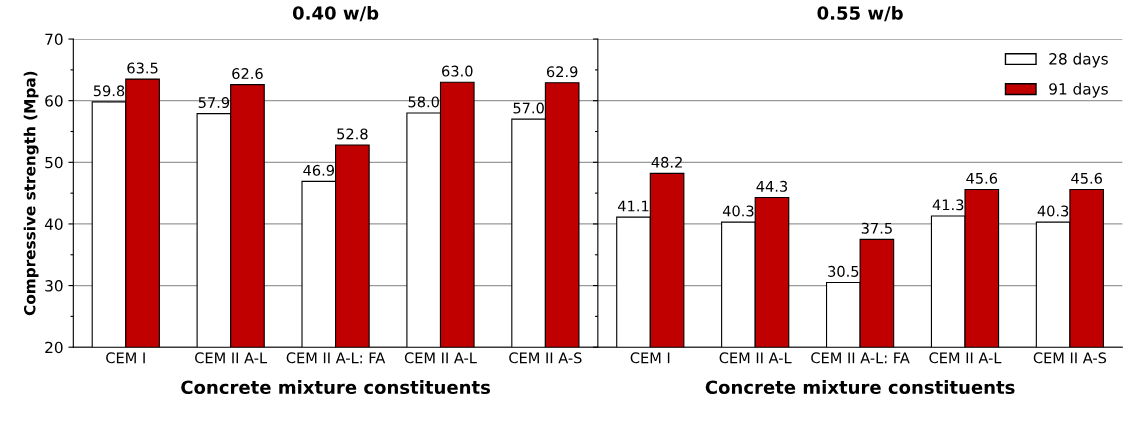  What do you see at coordinates (214, 103) in the screenshot?
I see `data-label: 57.9` at bounding box center [214, 103].